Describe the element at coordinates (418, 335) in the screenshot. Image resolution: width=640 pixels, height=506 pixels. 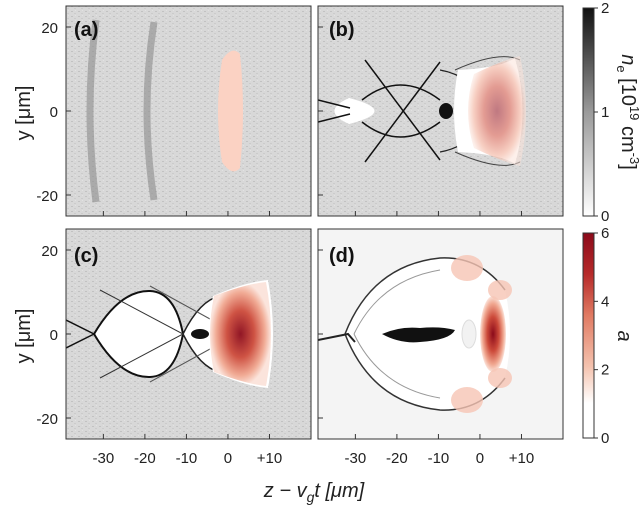
I see `panel-d-trapped-beam` at that location.